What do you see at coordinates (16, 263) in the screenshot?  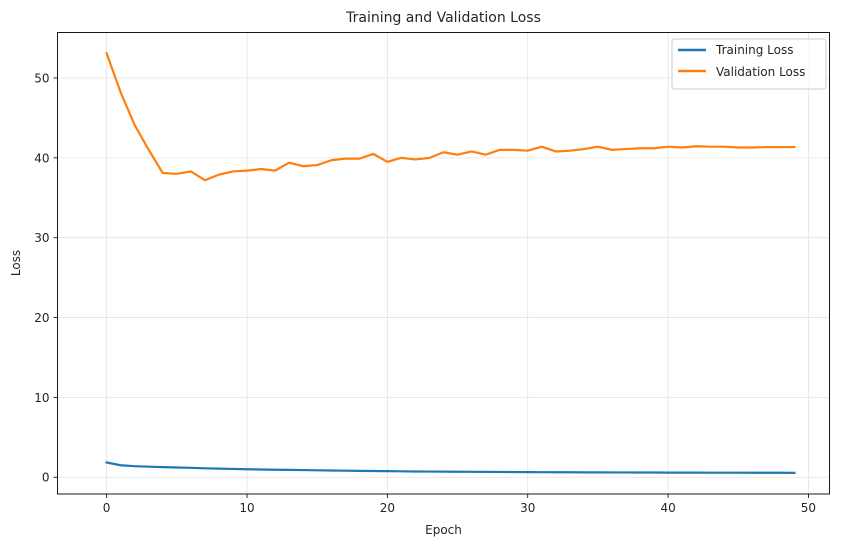 I see `y-axis-label: Loss` at bounding box center [16, 263].